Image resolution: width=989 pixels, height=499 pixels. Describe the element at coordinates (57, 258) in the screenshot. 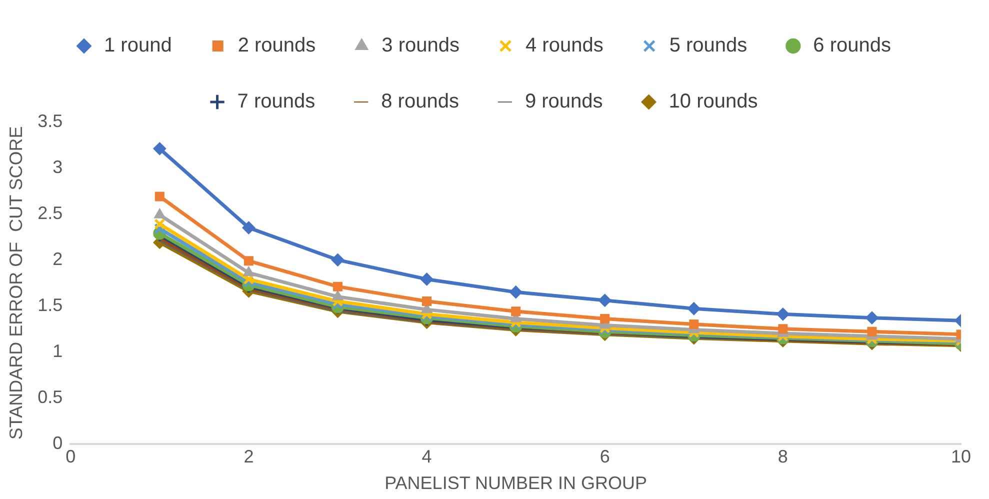

I see `y-tick-label: 2` at that location.